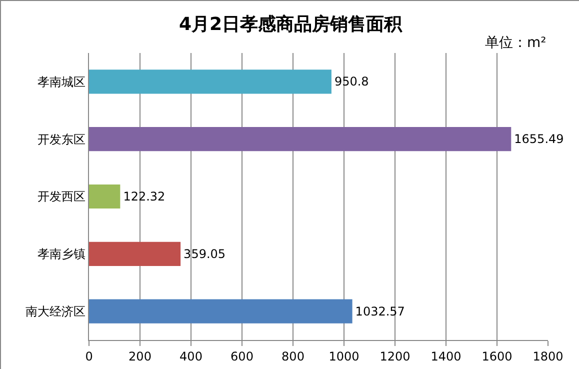 This screenshot has height=369, width=579. Describe the element at coordinates (144, 197) in the screenshot. I see `data-label: 122.32` at that location.